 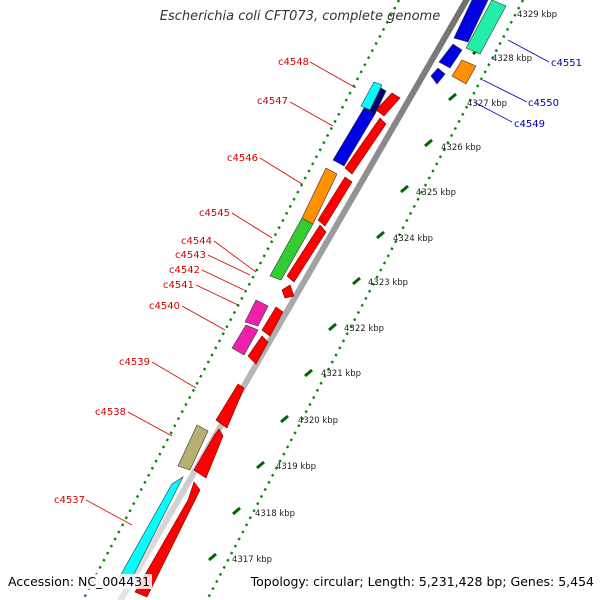 I want to click on kbp-label: 4322 kbp, so click(x=364, y=329).